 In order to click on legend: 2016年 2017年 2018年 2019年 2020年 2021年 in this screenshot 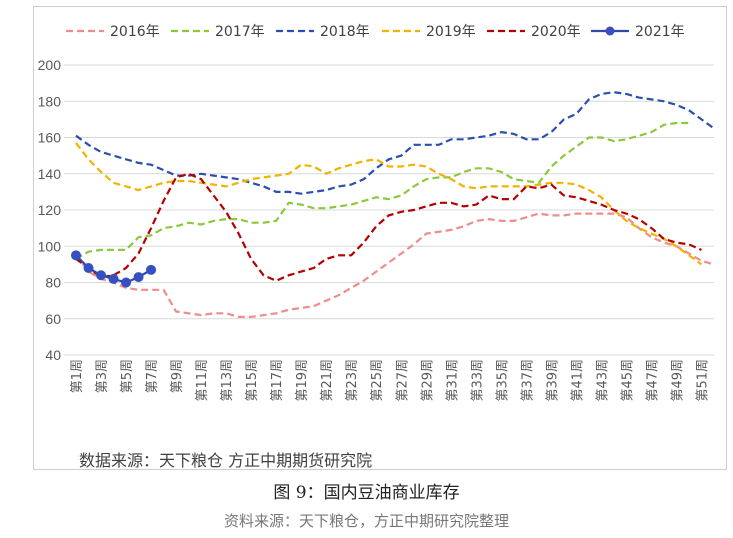, I will do `click(375, 32)`.